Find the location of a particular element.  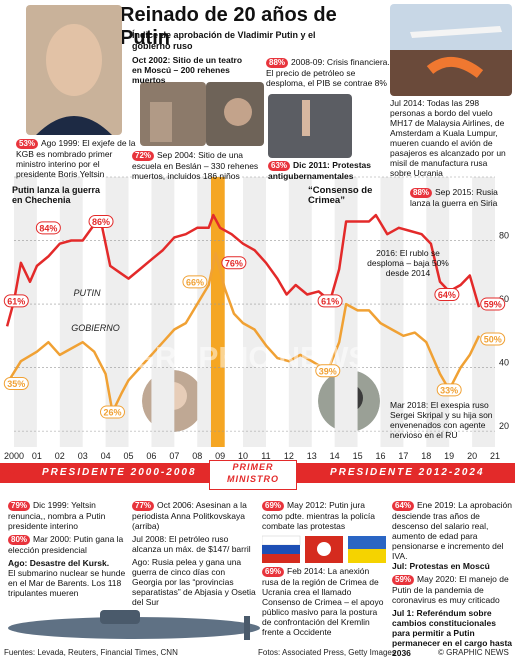

event-kursk-title: Ago: Desastre del Kursk. is located at coordinates (59, 563).